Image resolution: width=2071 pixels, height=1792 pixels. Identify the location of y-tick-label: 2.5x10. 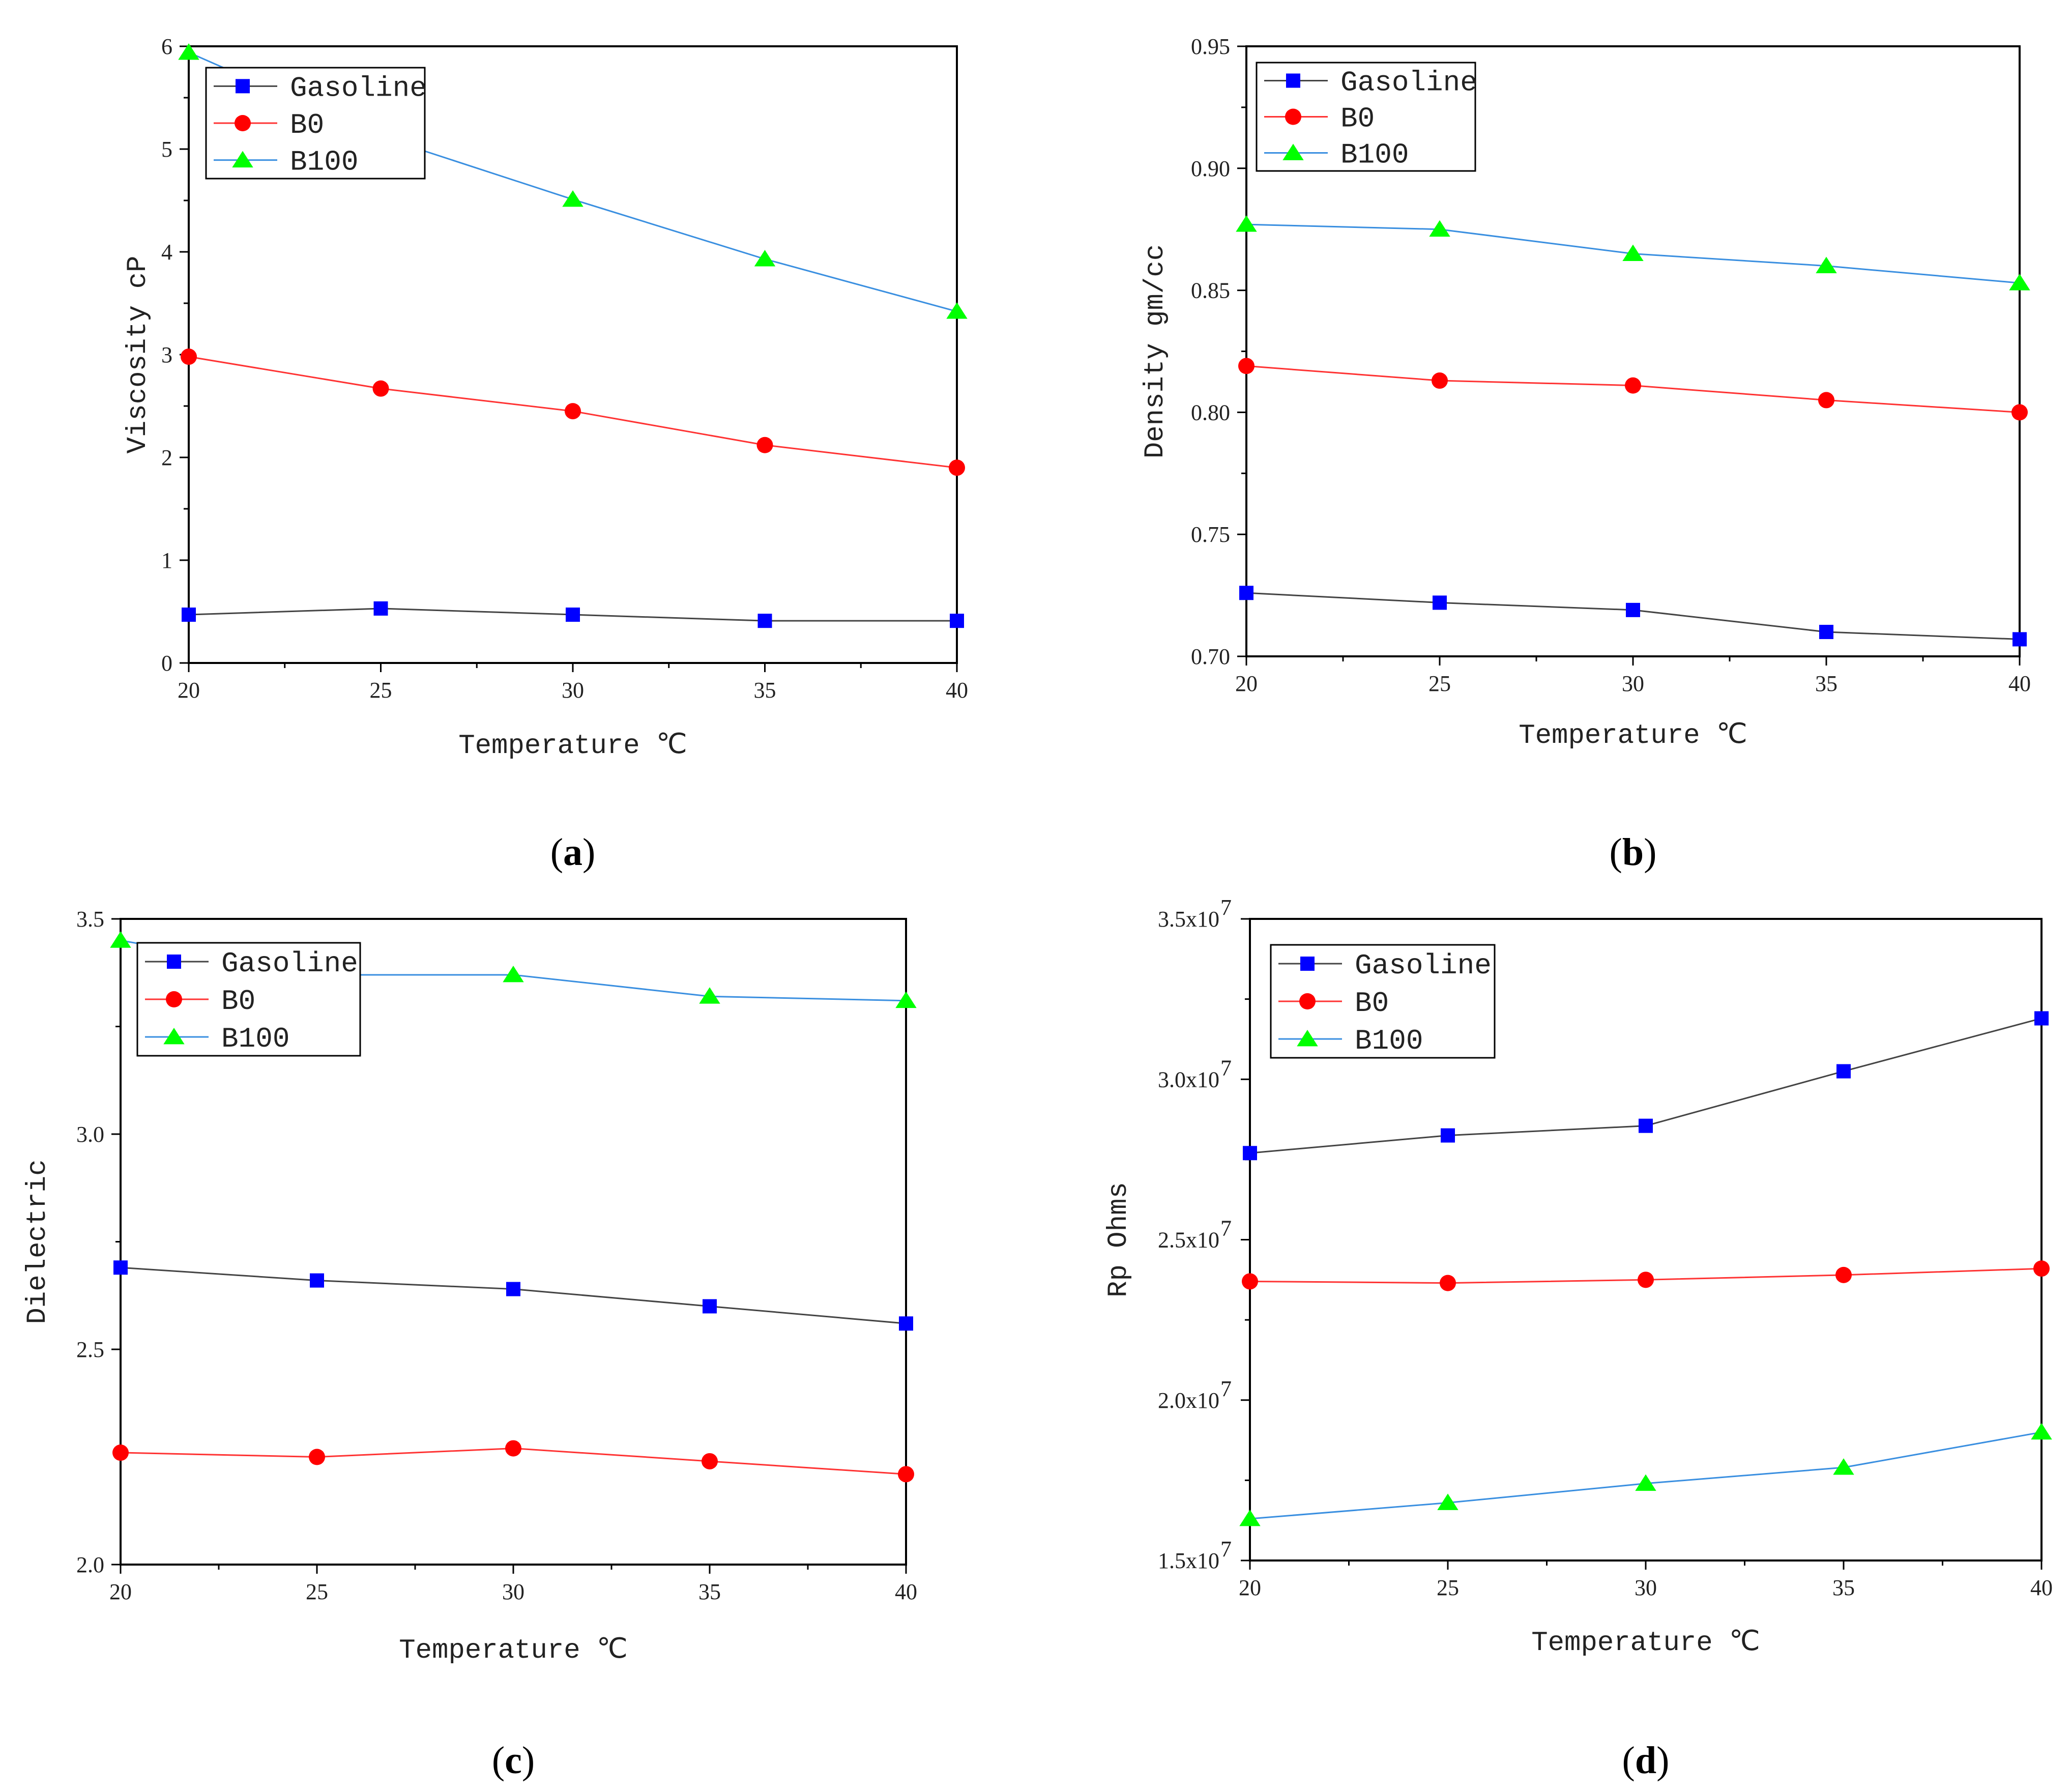
(1188, 1240).